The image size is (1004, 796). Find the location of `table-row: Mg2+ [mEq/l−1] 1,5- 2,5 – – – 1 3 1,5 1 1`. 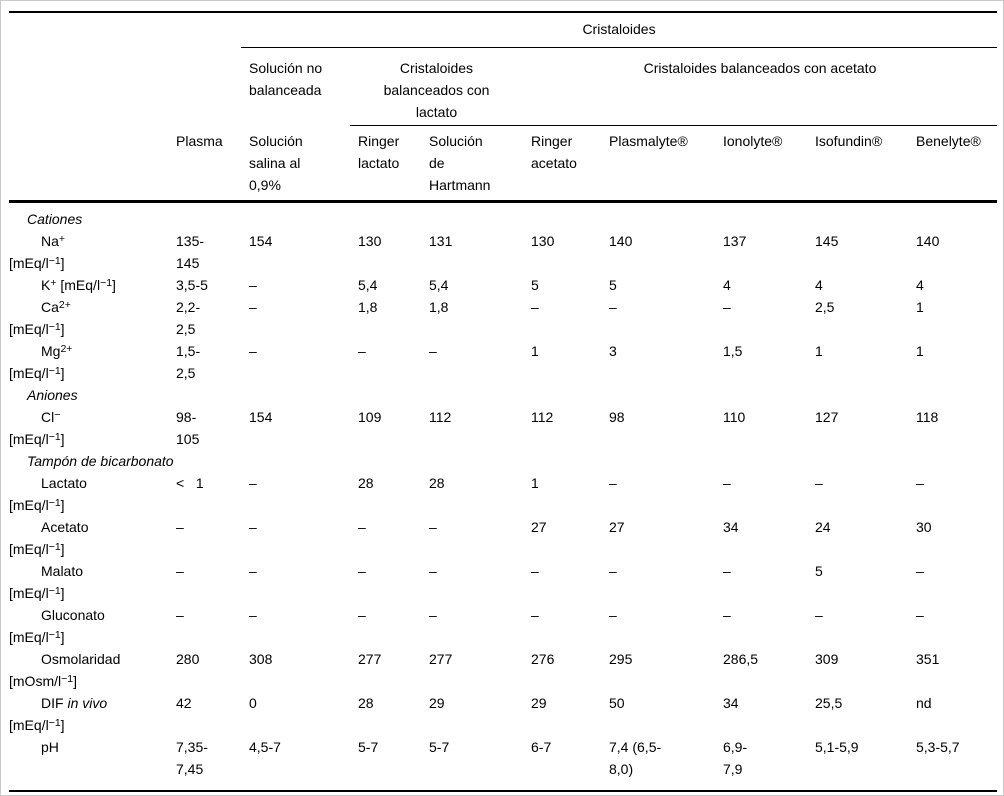

table-row: Mg2+ [mEq/l−1] 1,5- 2,5 – – – 1 3 1,5 1 1 is located at coordinates (503, 362).